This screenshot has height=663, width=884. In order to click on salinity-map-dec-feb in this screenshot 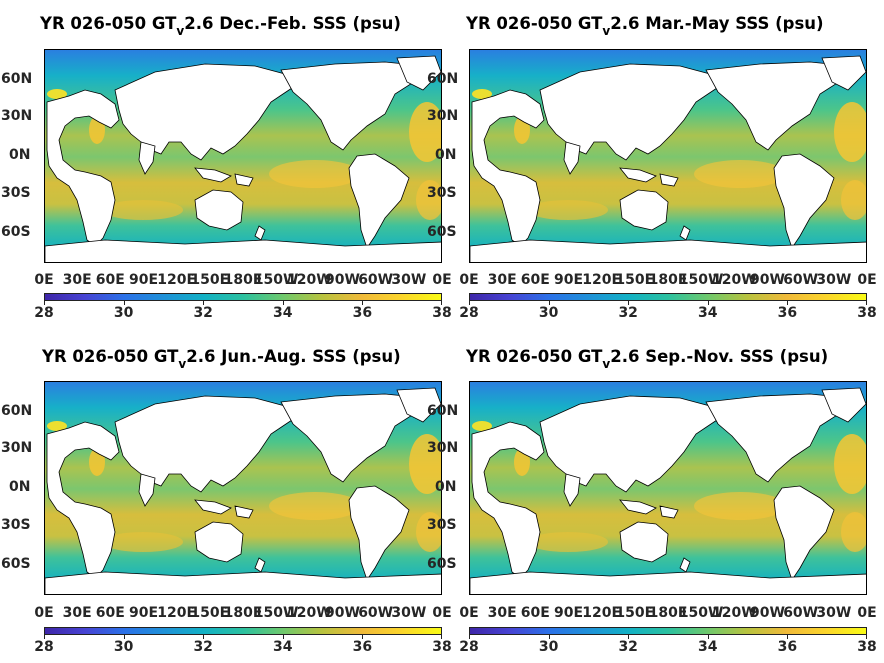, I will do `click(243, 156)`.